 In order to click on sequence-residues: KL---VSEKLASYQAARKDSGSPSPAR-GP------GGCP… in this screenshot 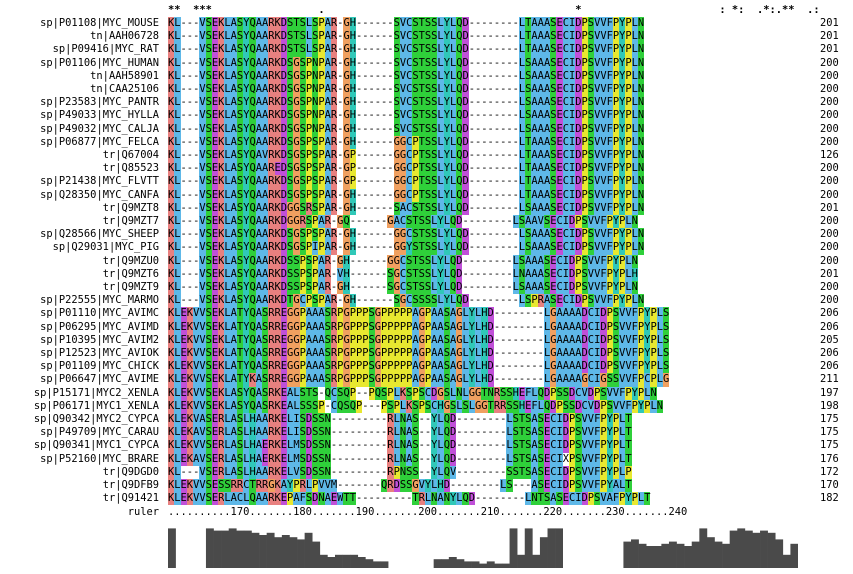, I will do `click(406, 182)`.